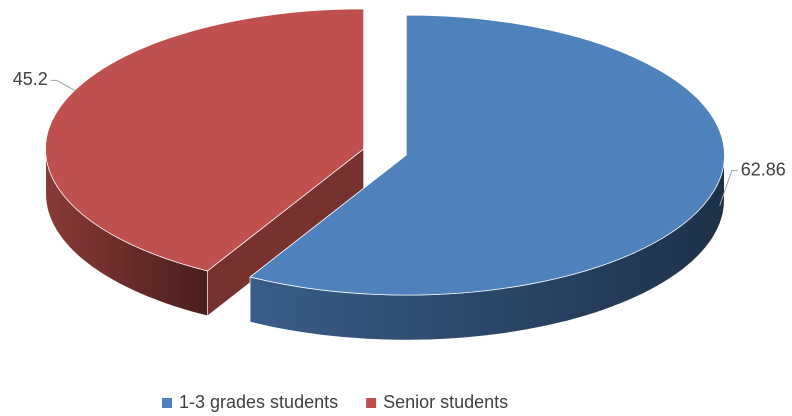  What do you see at coordinates (30, 79) in the screenshot?
I see `data-label: 45.2` at bounding box center [30, 79].